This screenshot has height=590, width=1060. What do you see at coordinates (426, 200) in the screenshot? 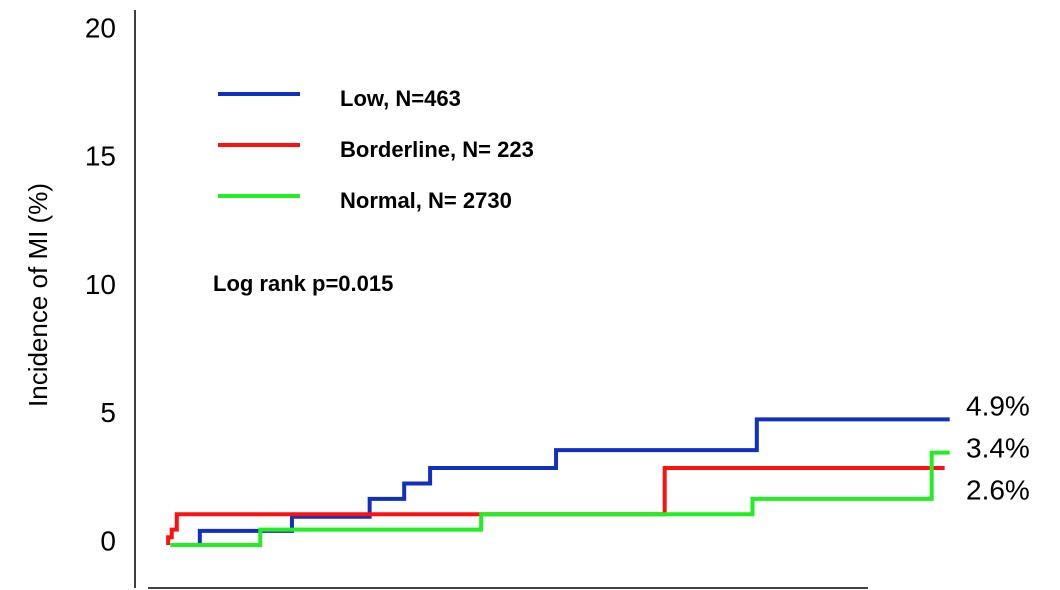
I see `legend-label: Normal, N= 2730` at bounding box center [426, 200].